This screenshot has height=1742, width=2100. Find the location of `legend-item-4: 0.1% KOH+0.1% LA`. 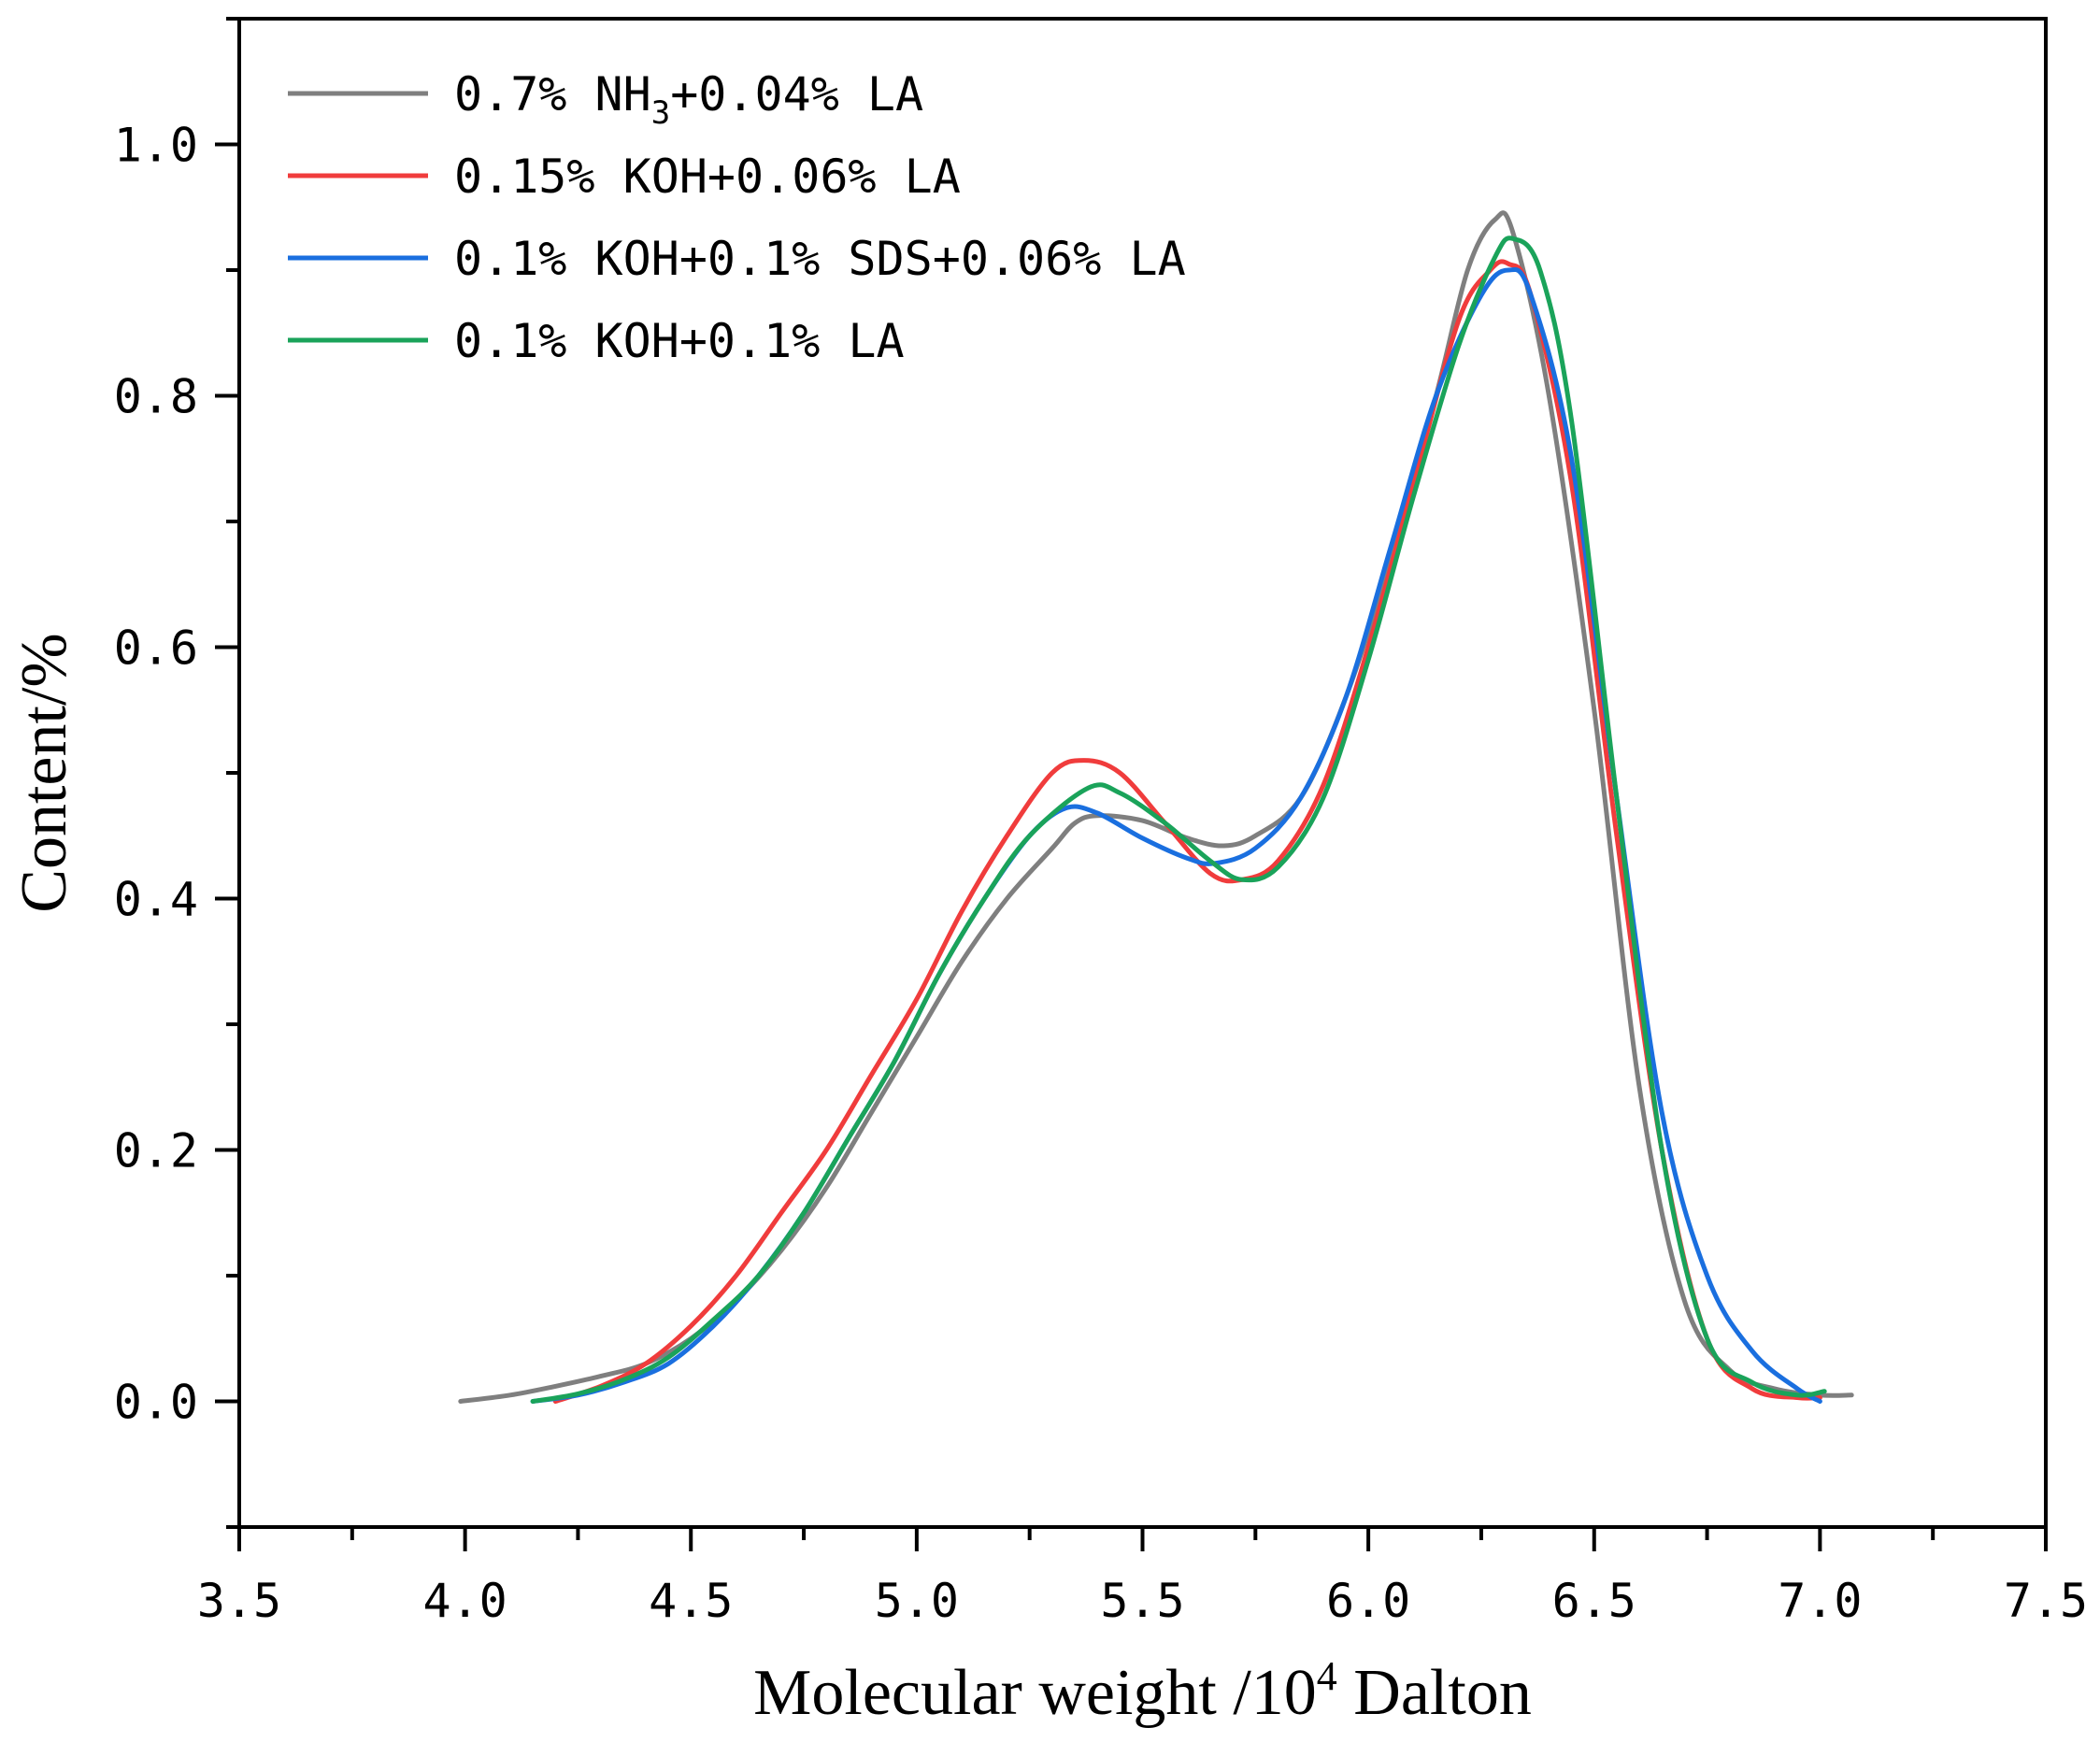

legend-item-4: 0.1% KOH+0.1% LA is located at coordinates (596, 341).